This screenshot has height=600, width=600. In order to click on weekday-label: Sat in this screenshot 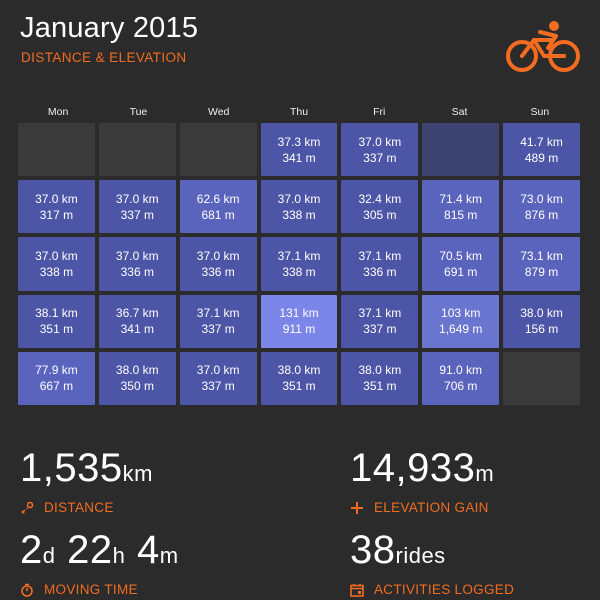, I will do `click(459, 112)`.